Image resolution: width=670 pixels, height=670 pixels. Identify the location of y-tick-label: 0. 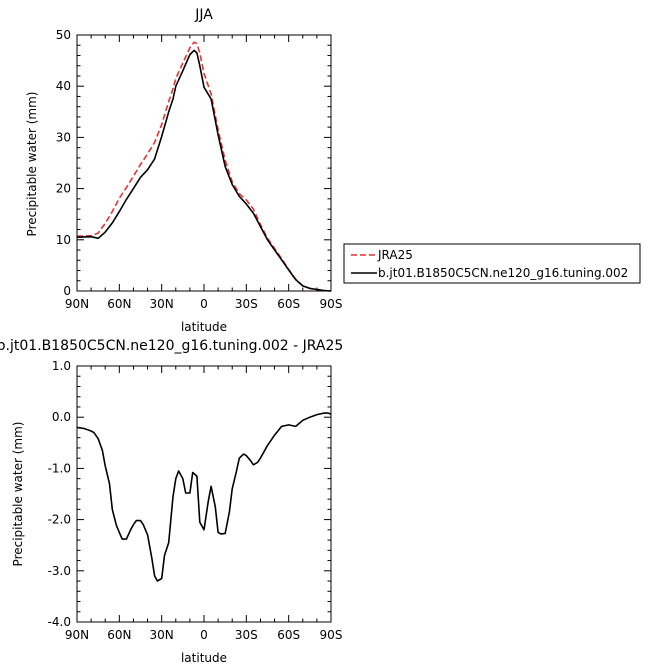
(67, 291).